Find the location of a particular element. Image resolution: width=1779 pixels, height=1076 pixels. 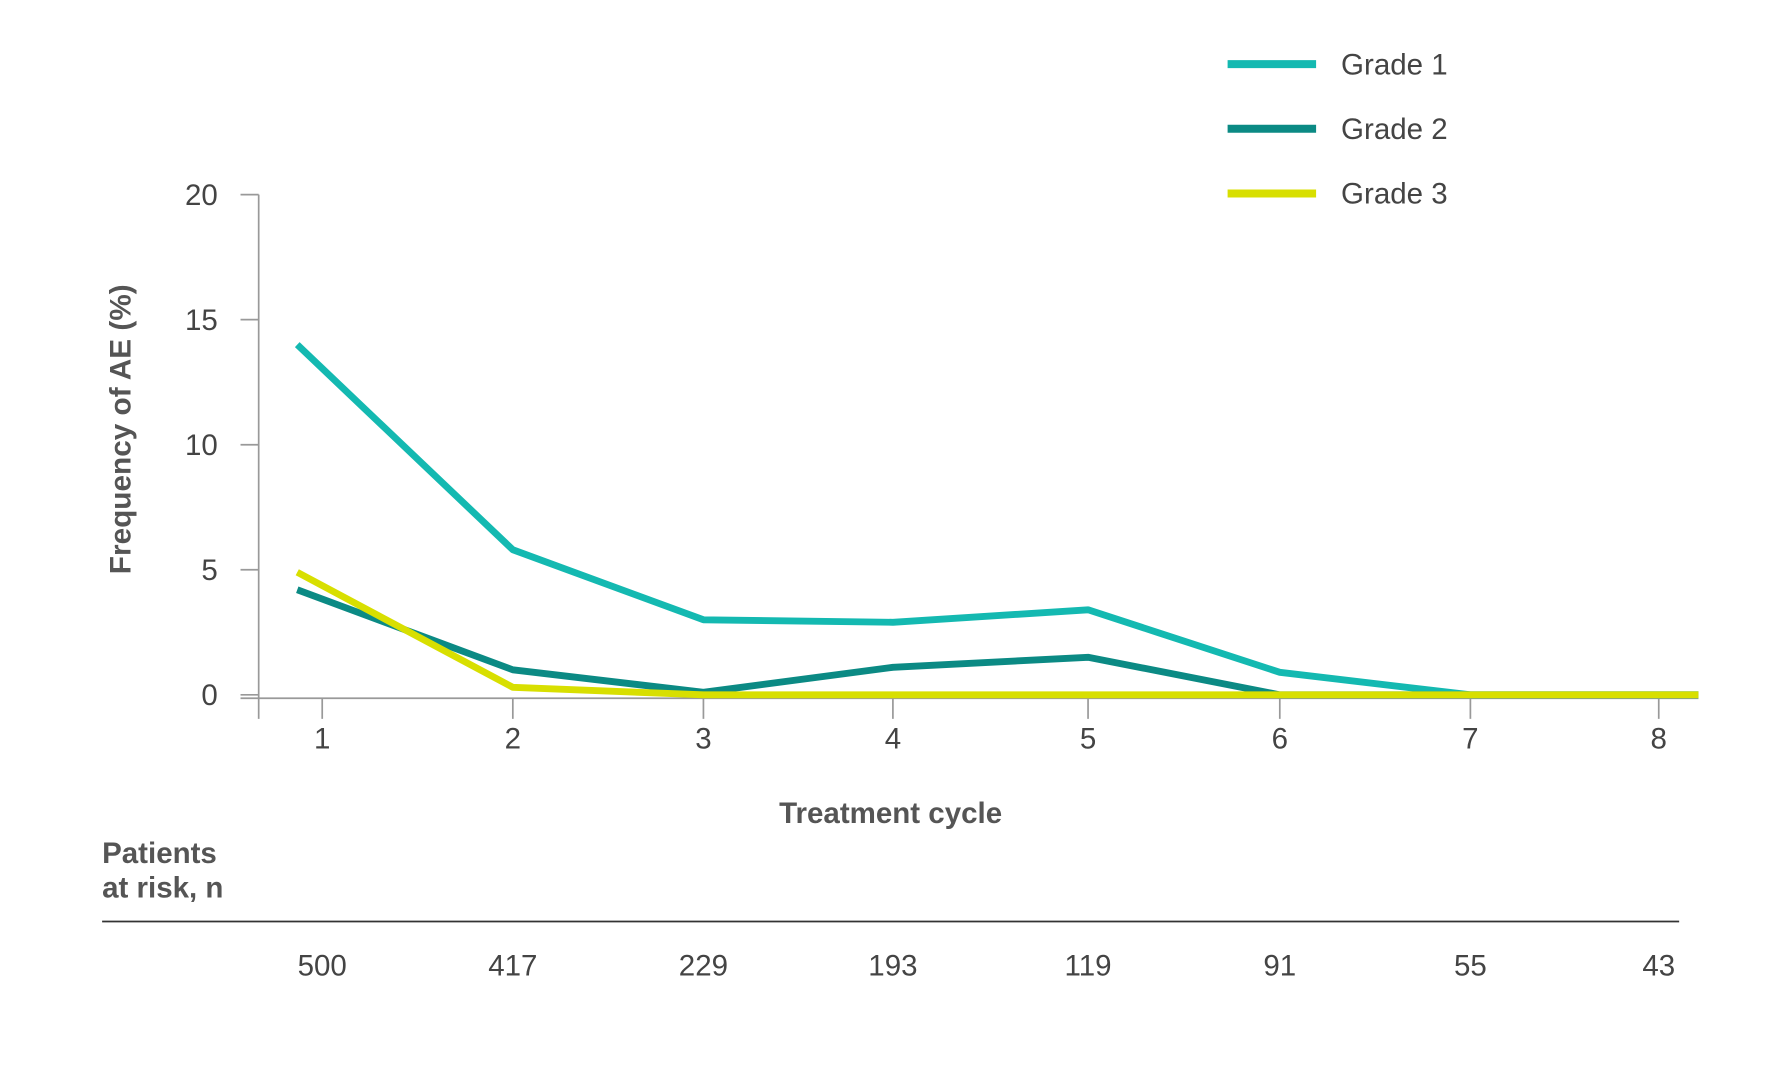

y-tick-label: 20 is located at coordinates (201, 195).